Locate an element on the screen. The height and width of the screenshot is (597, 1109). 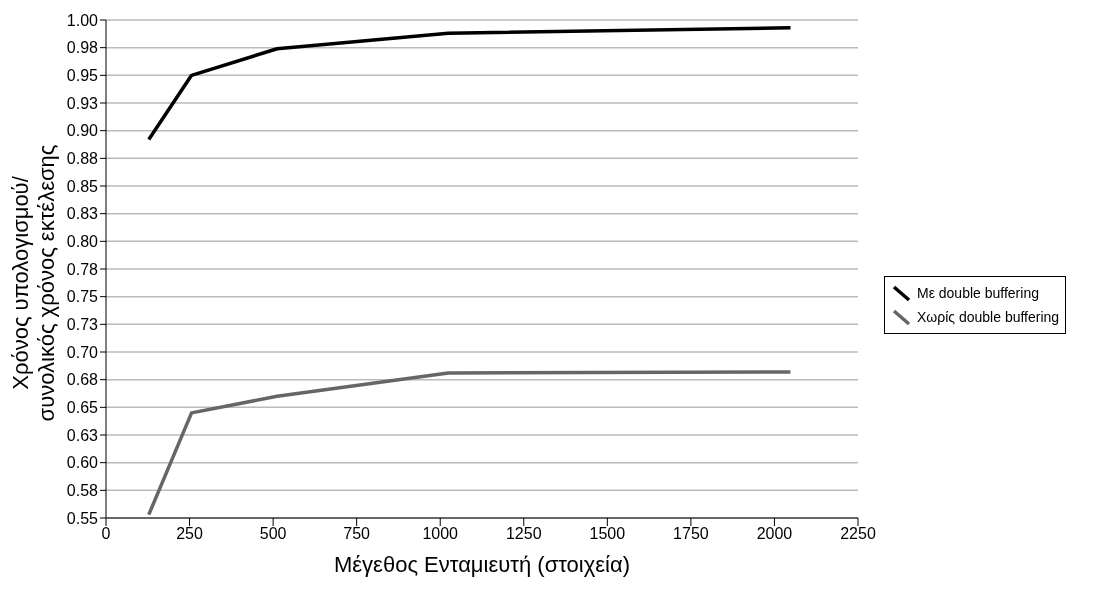
y-tick-label: 0.85 is located at coordinates (82, 186).